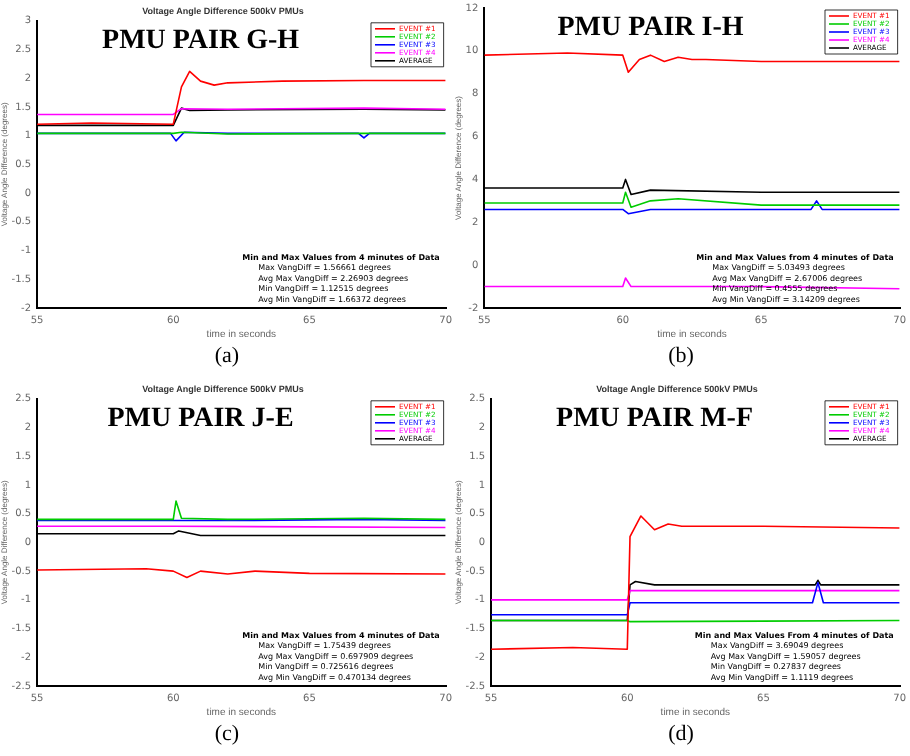 The height and width of the screenshot is (756, 910). Describe the element at coordinates (227, 357) in the screenshot. I see `text: (a)` at that location.